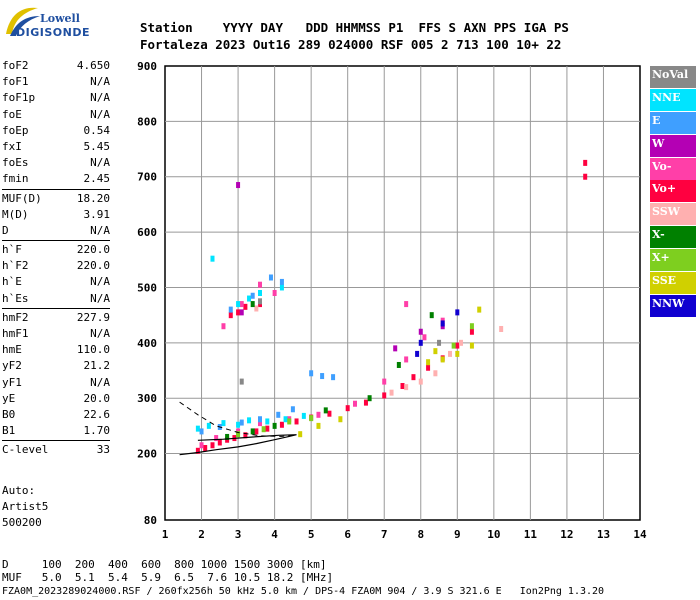  What do you see at coordinates (12, 366) in the screenshot?
I see `parameter-name: yF2` at bounding box center [12, 366].